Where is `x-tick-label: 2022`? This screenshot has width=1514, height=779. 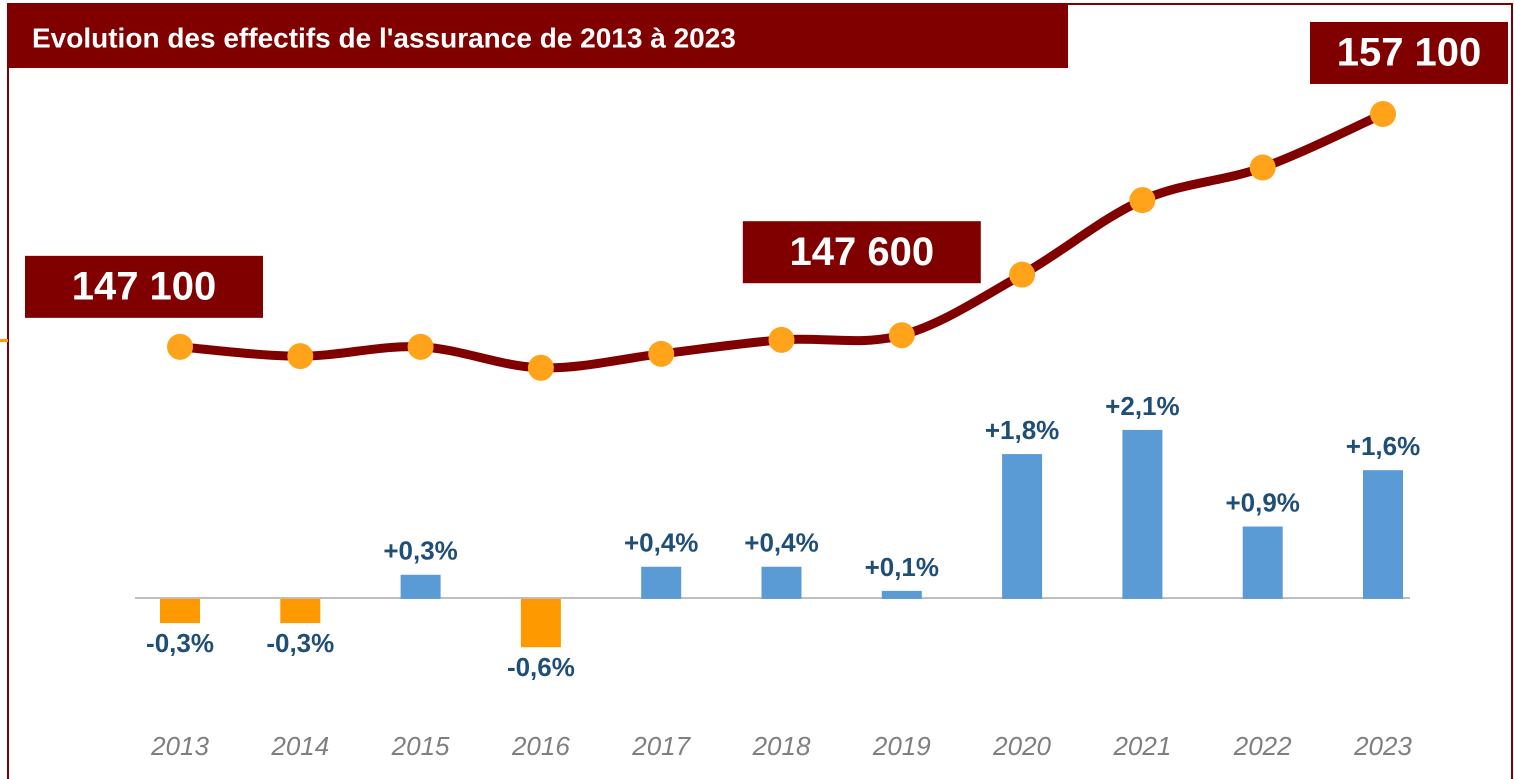
x-tick-label: 2022 is located at coordinates (1262, 746).